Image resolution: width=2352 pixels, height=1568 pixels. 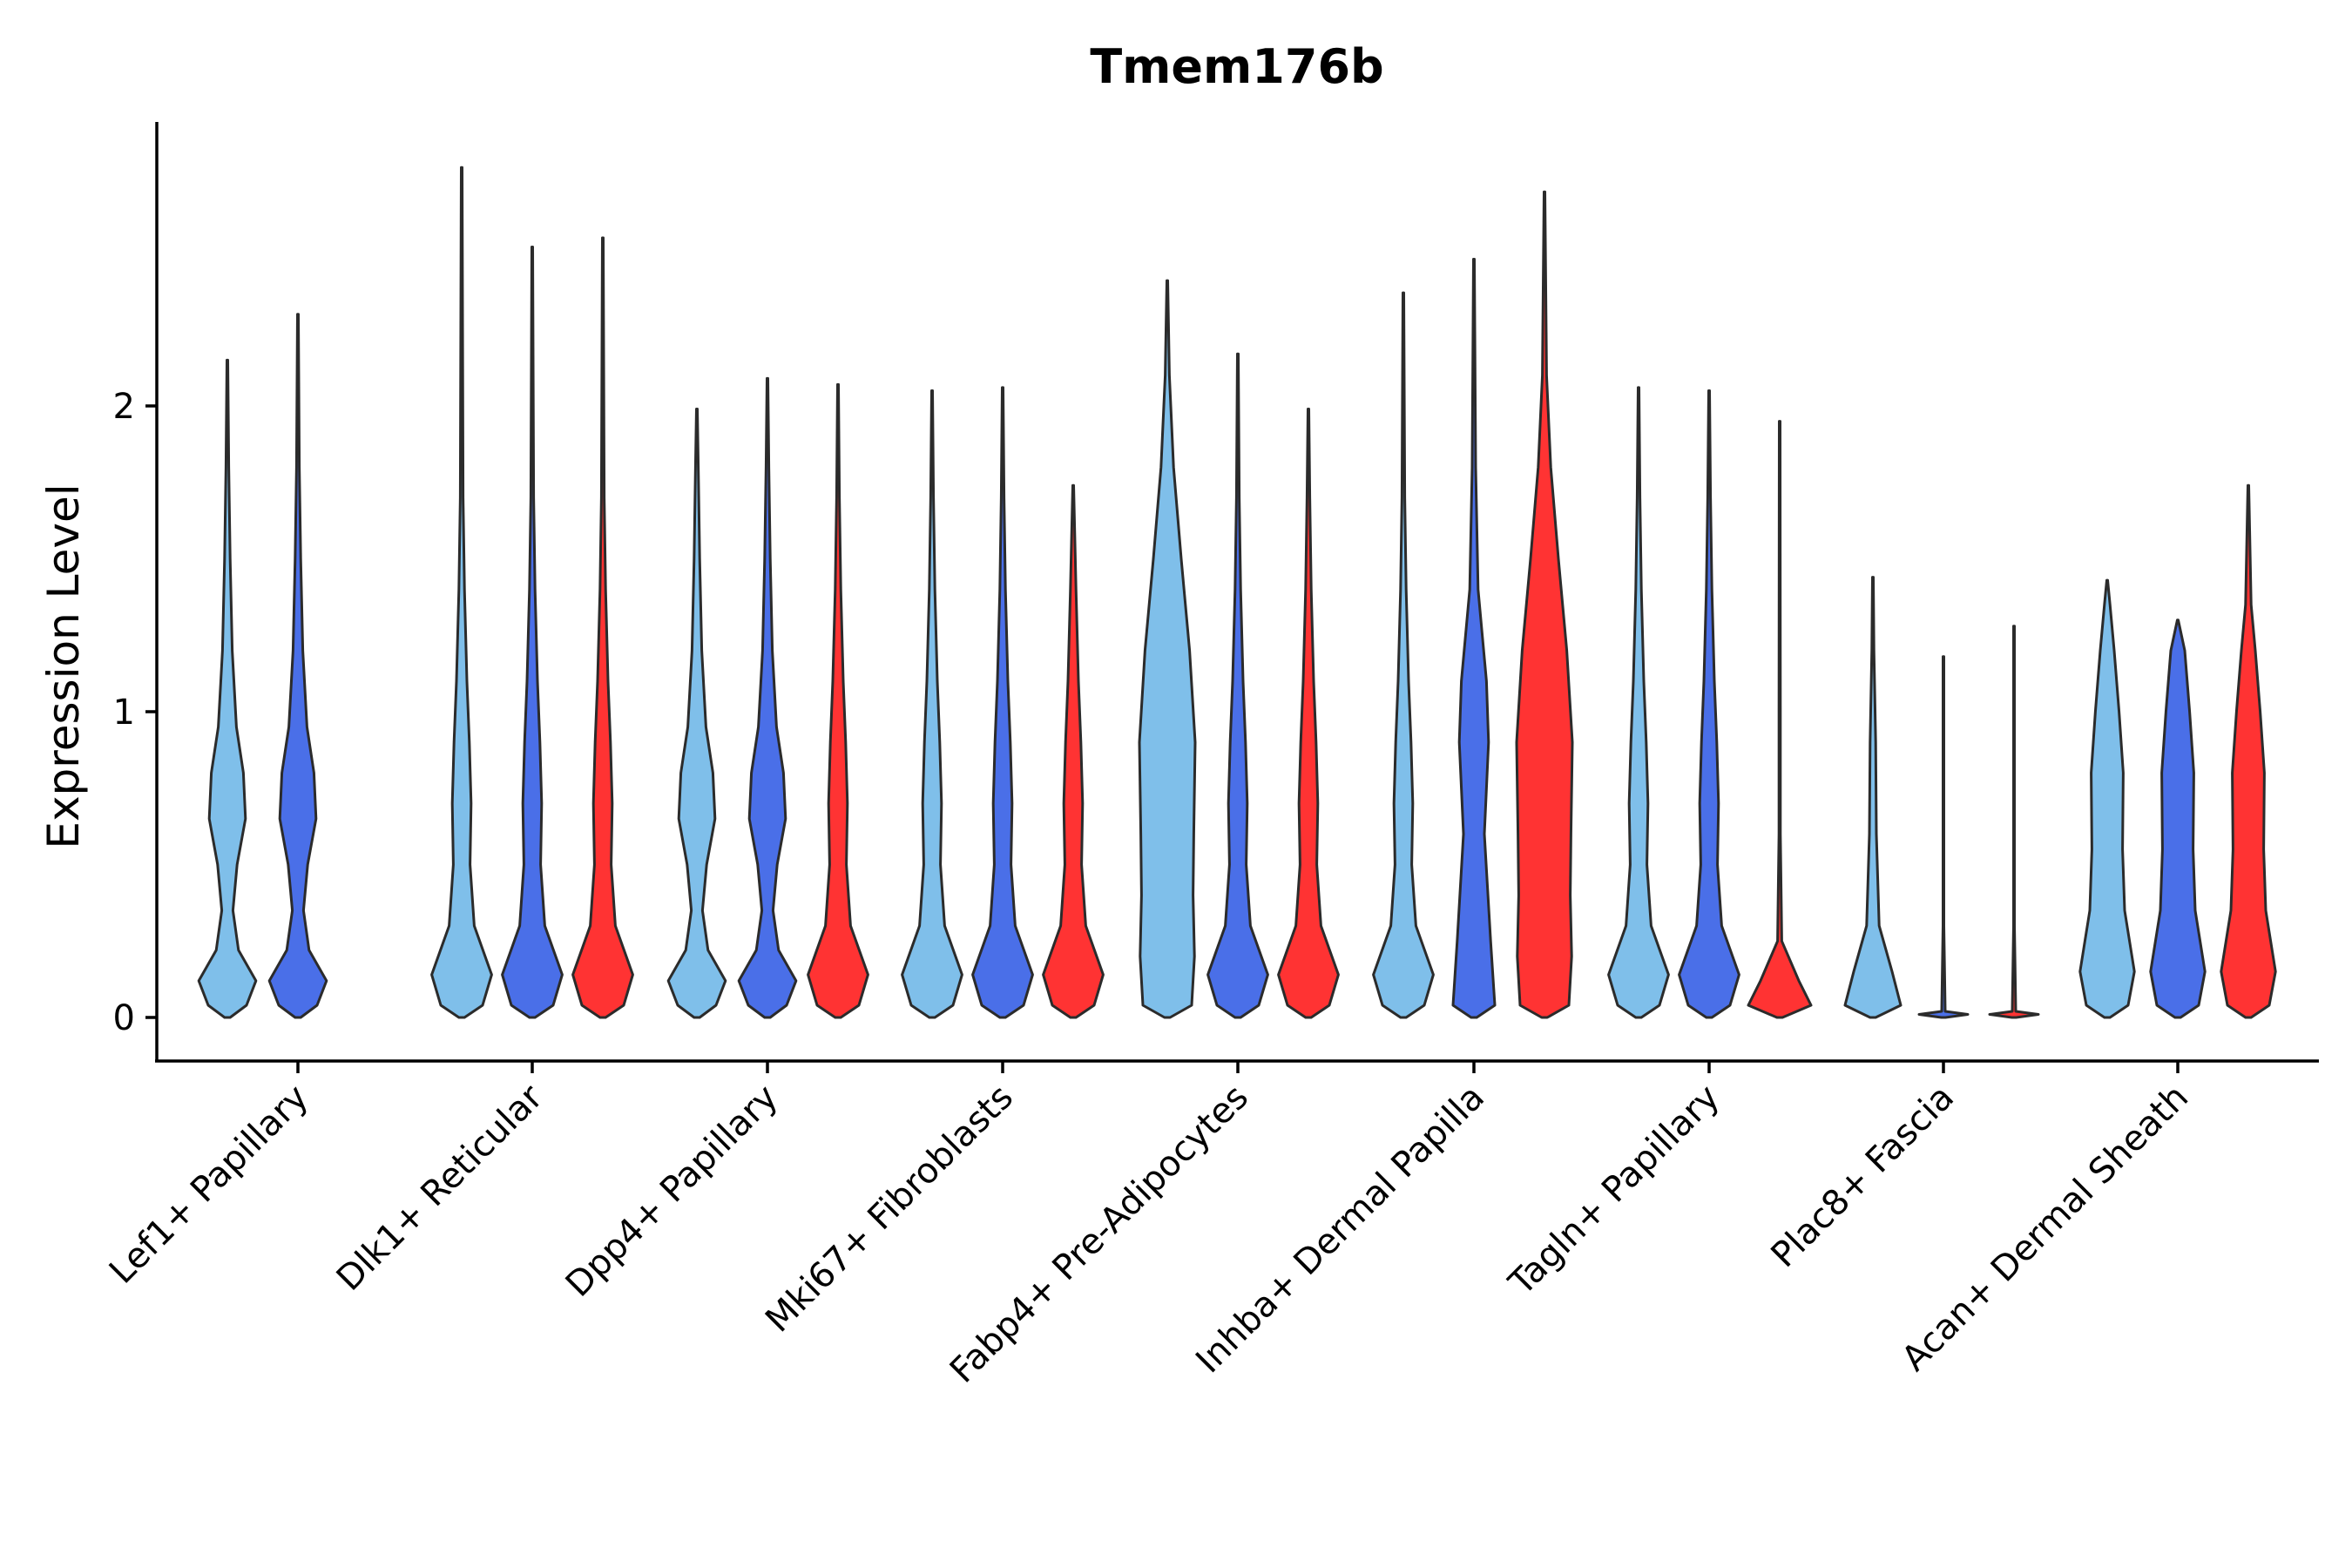 What do you see at coordinates (1863, 1177) in the screenshot?
I see `x-tick-label: Plac8+ Fascia` at bounding box center [1863, 1177].